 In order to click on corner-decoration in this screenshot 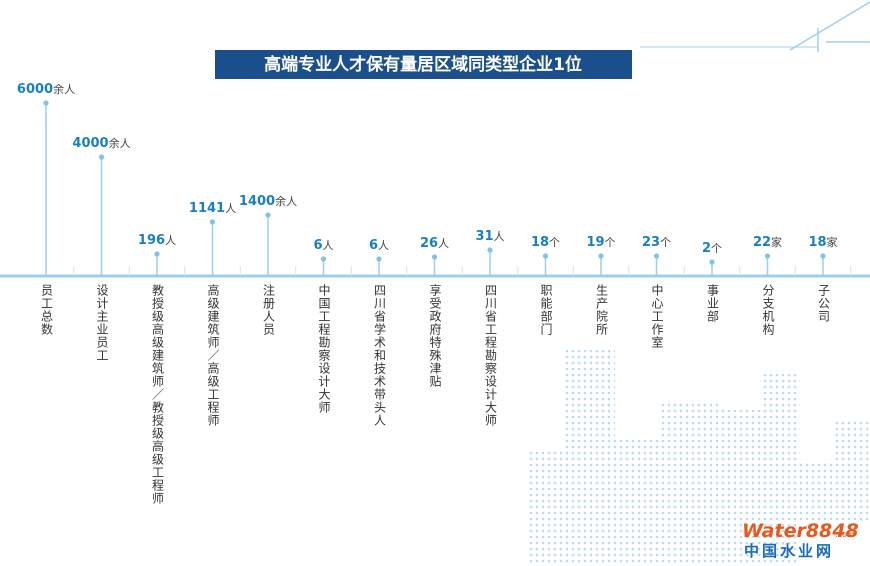, I will do `click(755, 26)`.